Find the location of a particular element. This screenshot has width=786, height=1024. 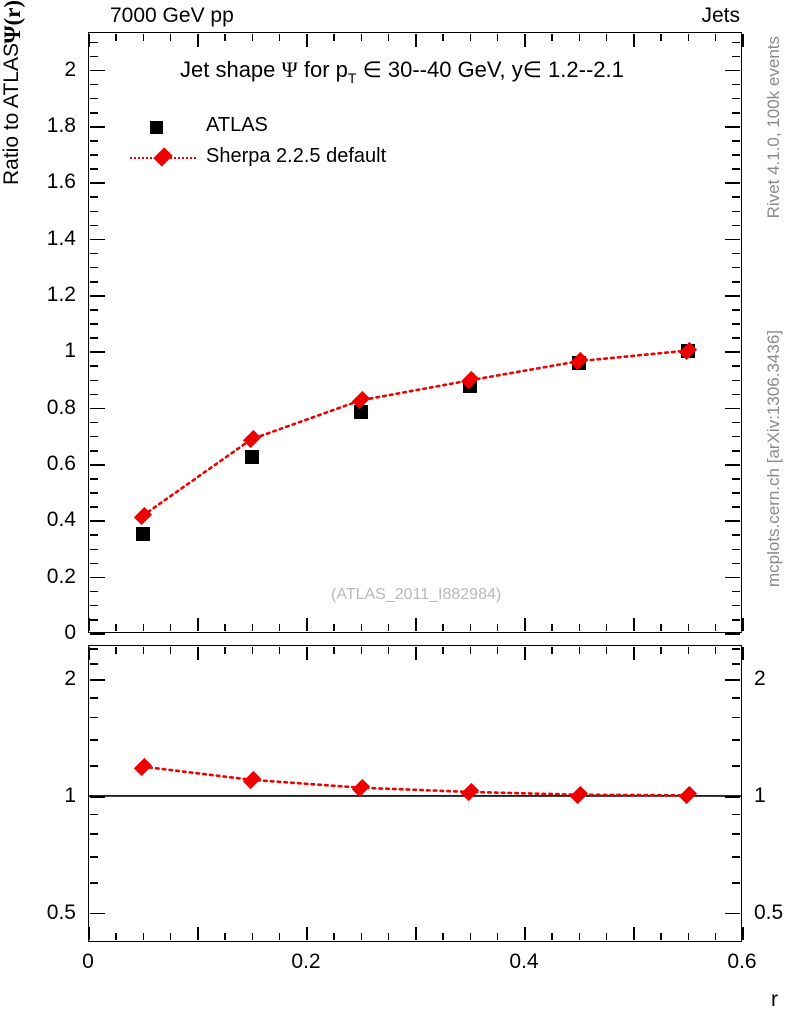

tick-label: 0.8 is located at coordinates (61, 407).